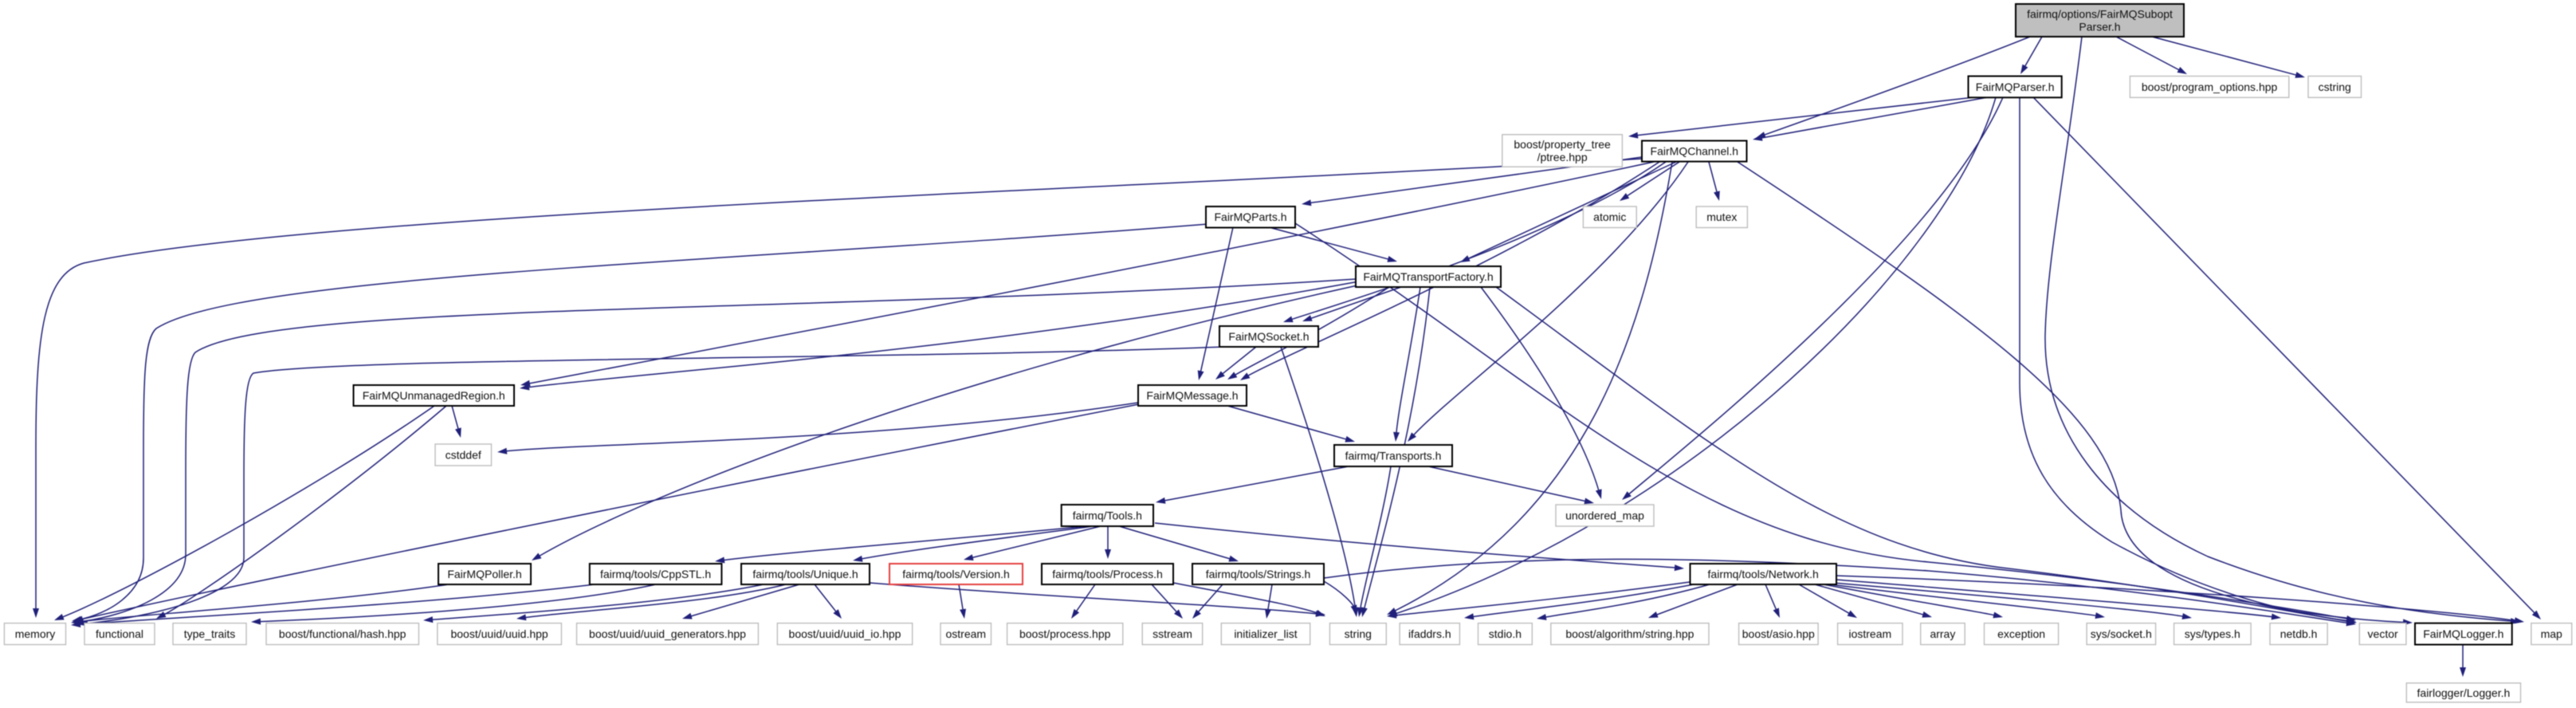 The width and height of the screenshot is (2576, 708). I want to click on svg-text: vector, so click(2383, 633).